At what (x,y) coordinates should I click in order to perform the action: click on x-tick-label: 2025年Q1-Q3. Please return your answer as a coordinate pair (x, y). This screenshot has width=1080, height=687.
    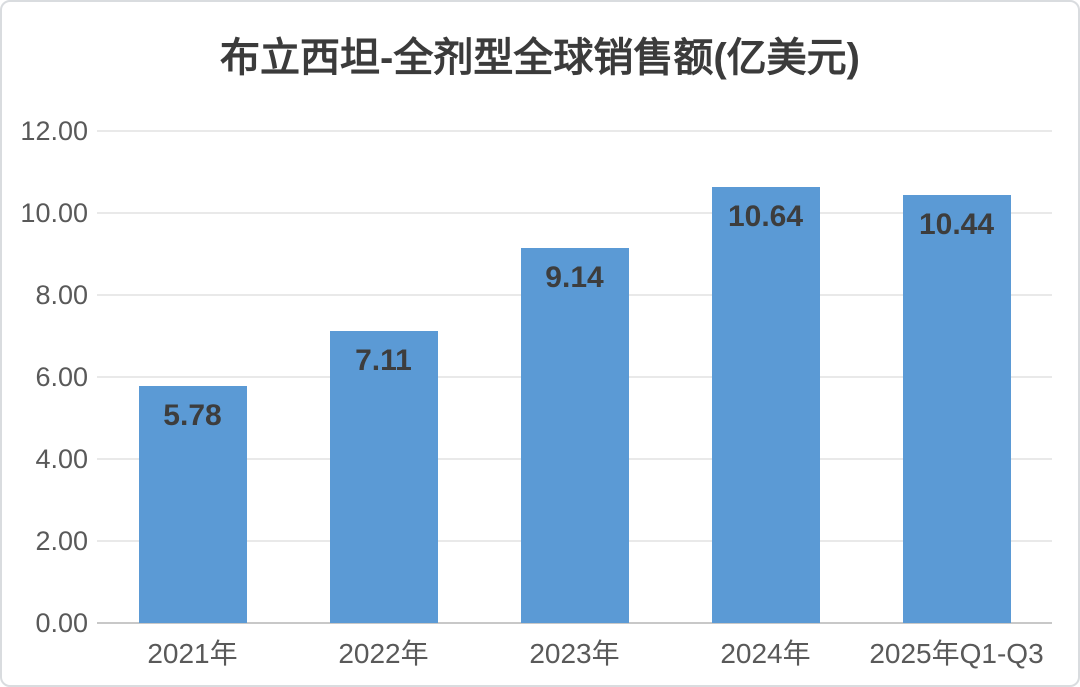
    Looking at the image, I should click on (956, 653).